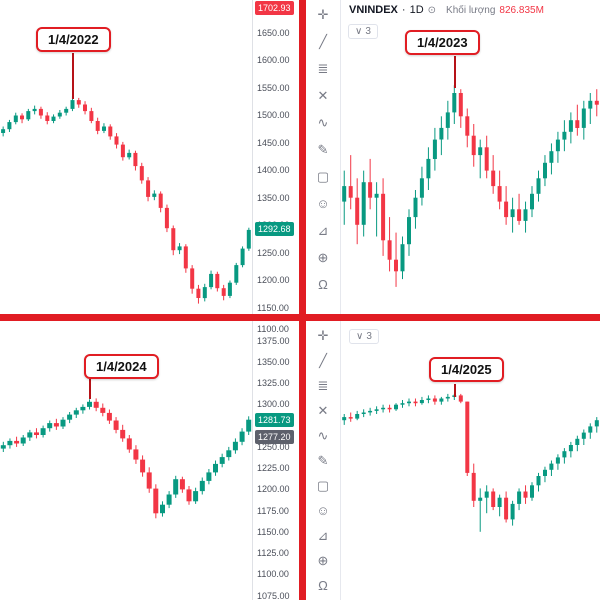 The image size is (600, 600). Describe the element at coordinates (273, 341) in the screenshot. I see `price-axis-label: 1375.00` at that location.